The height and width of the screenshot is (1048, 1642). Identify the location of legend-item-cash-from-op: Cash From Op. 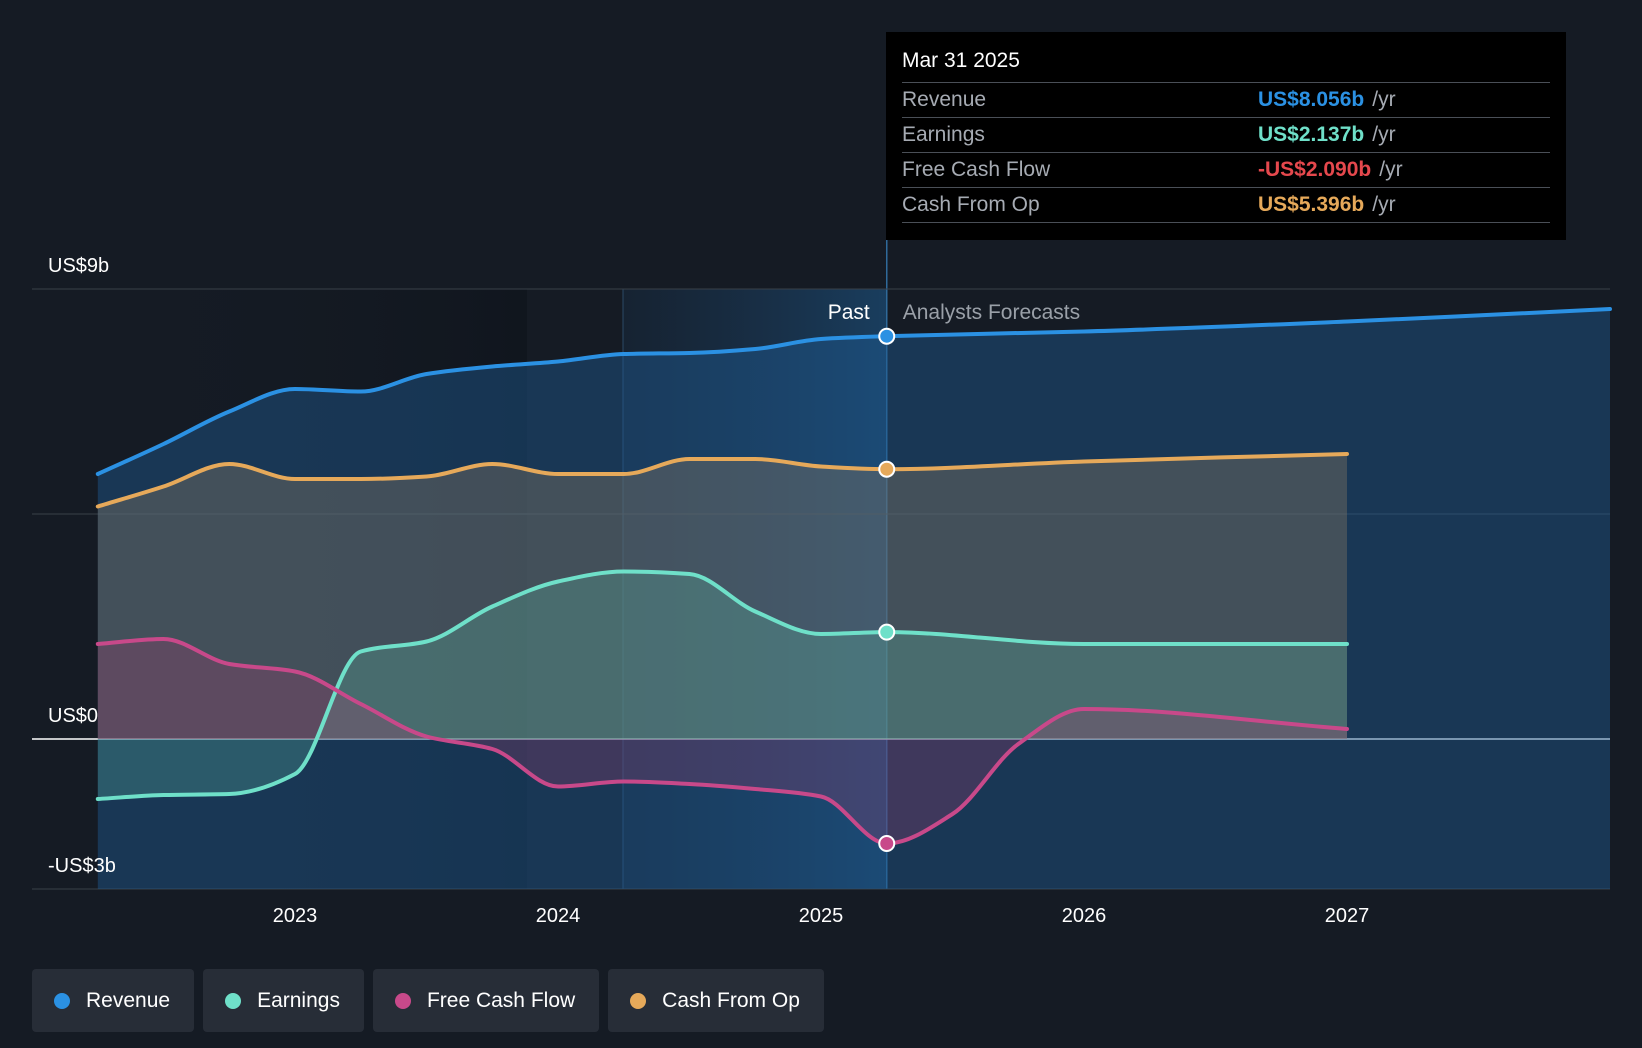
(716, 1000).